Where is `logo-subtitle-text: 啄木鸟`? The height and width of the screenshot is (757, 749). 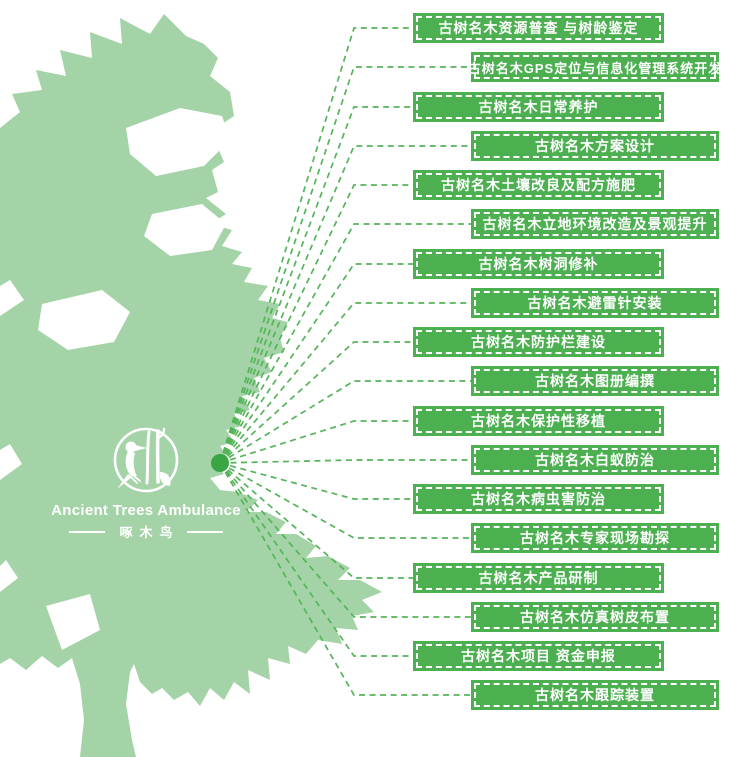
logo-subtitle-text: 啄木鸟 is located at coordinates (149, 532).